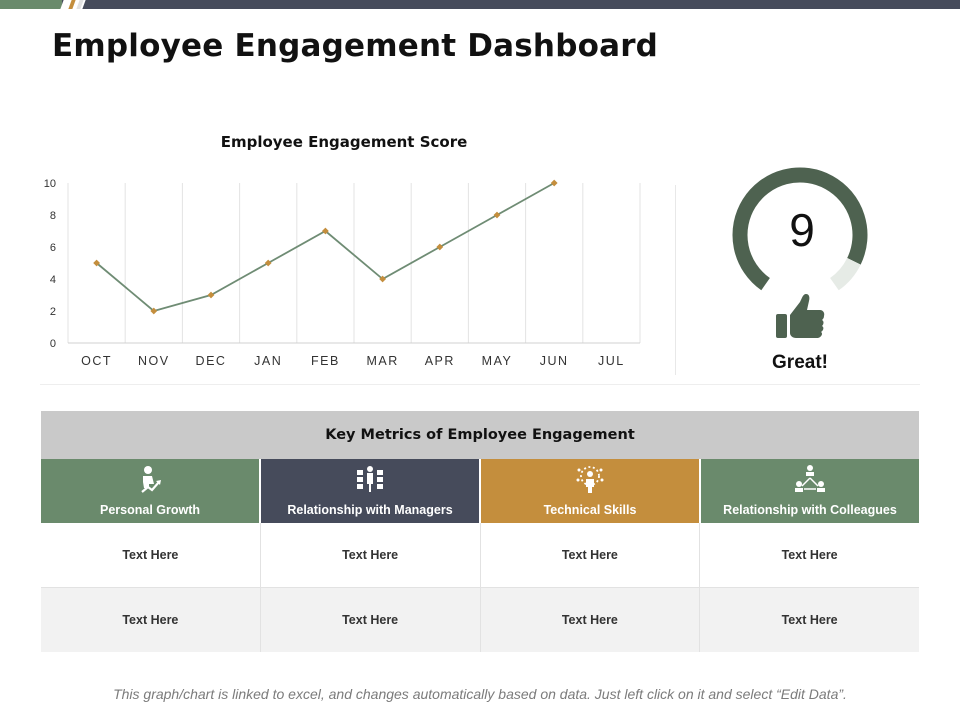 The height and width of the screenshot is (720, 960). I want to click on y-tick-label: 6, so click(53, 248).